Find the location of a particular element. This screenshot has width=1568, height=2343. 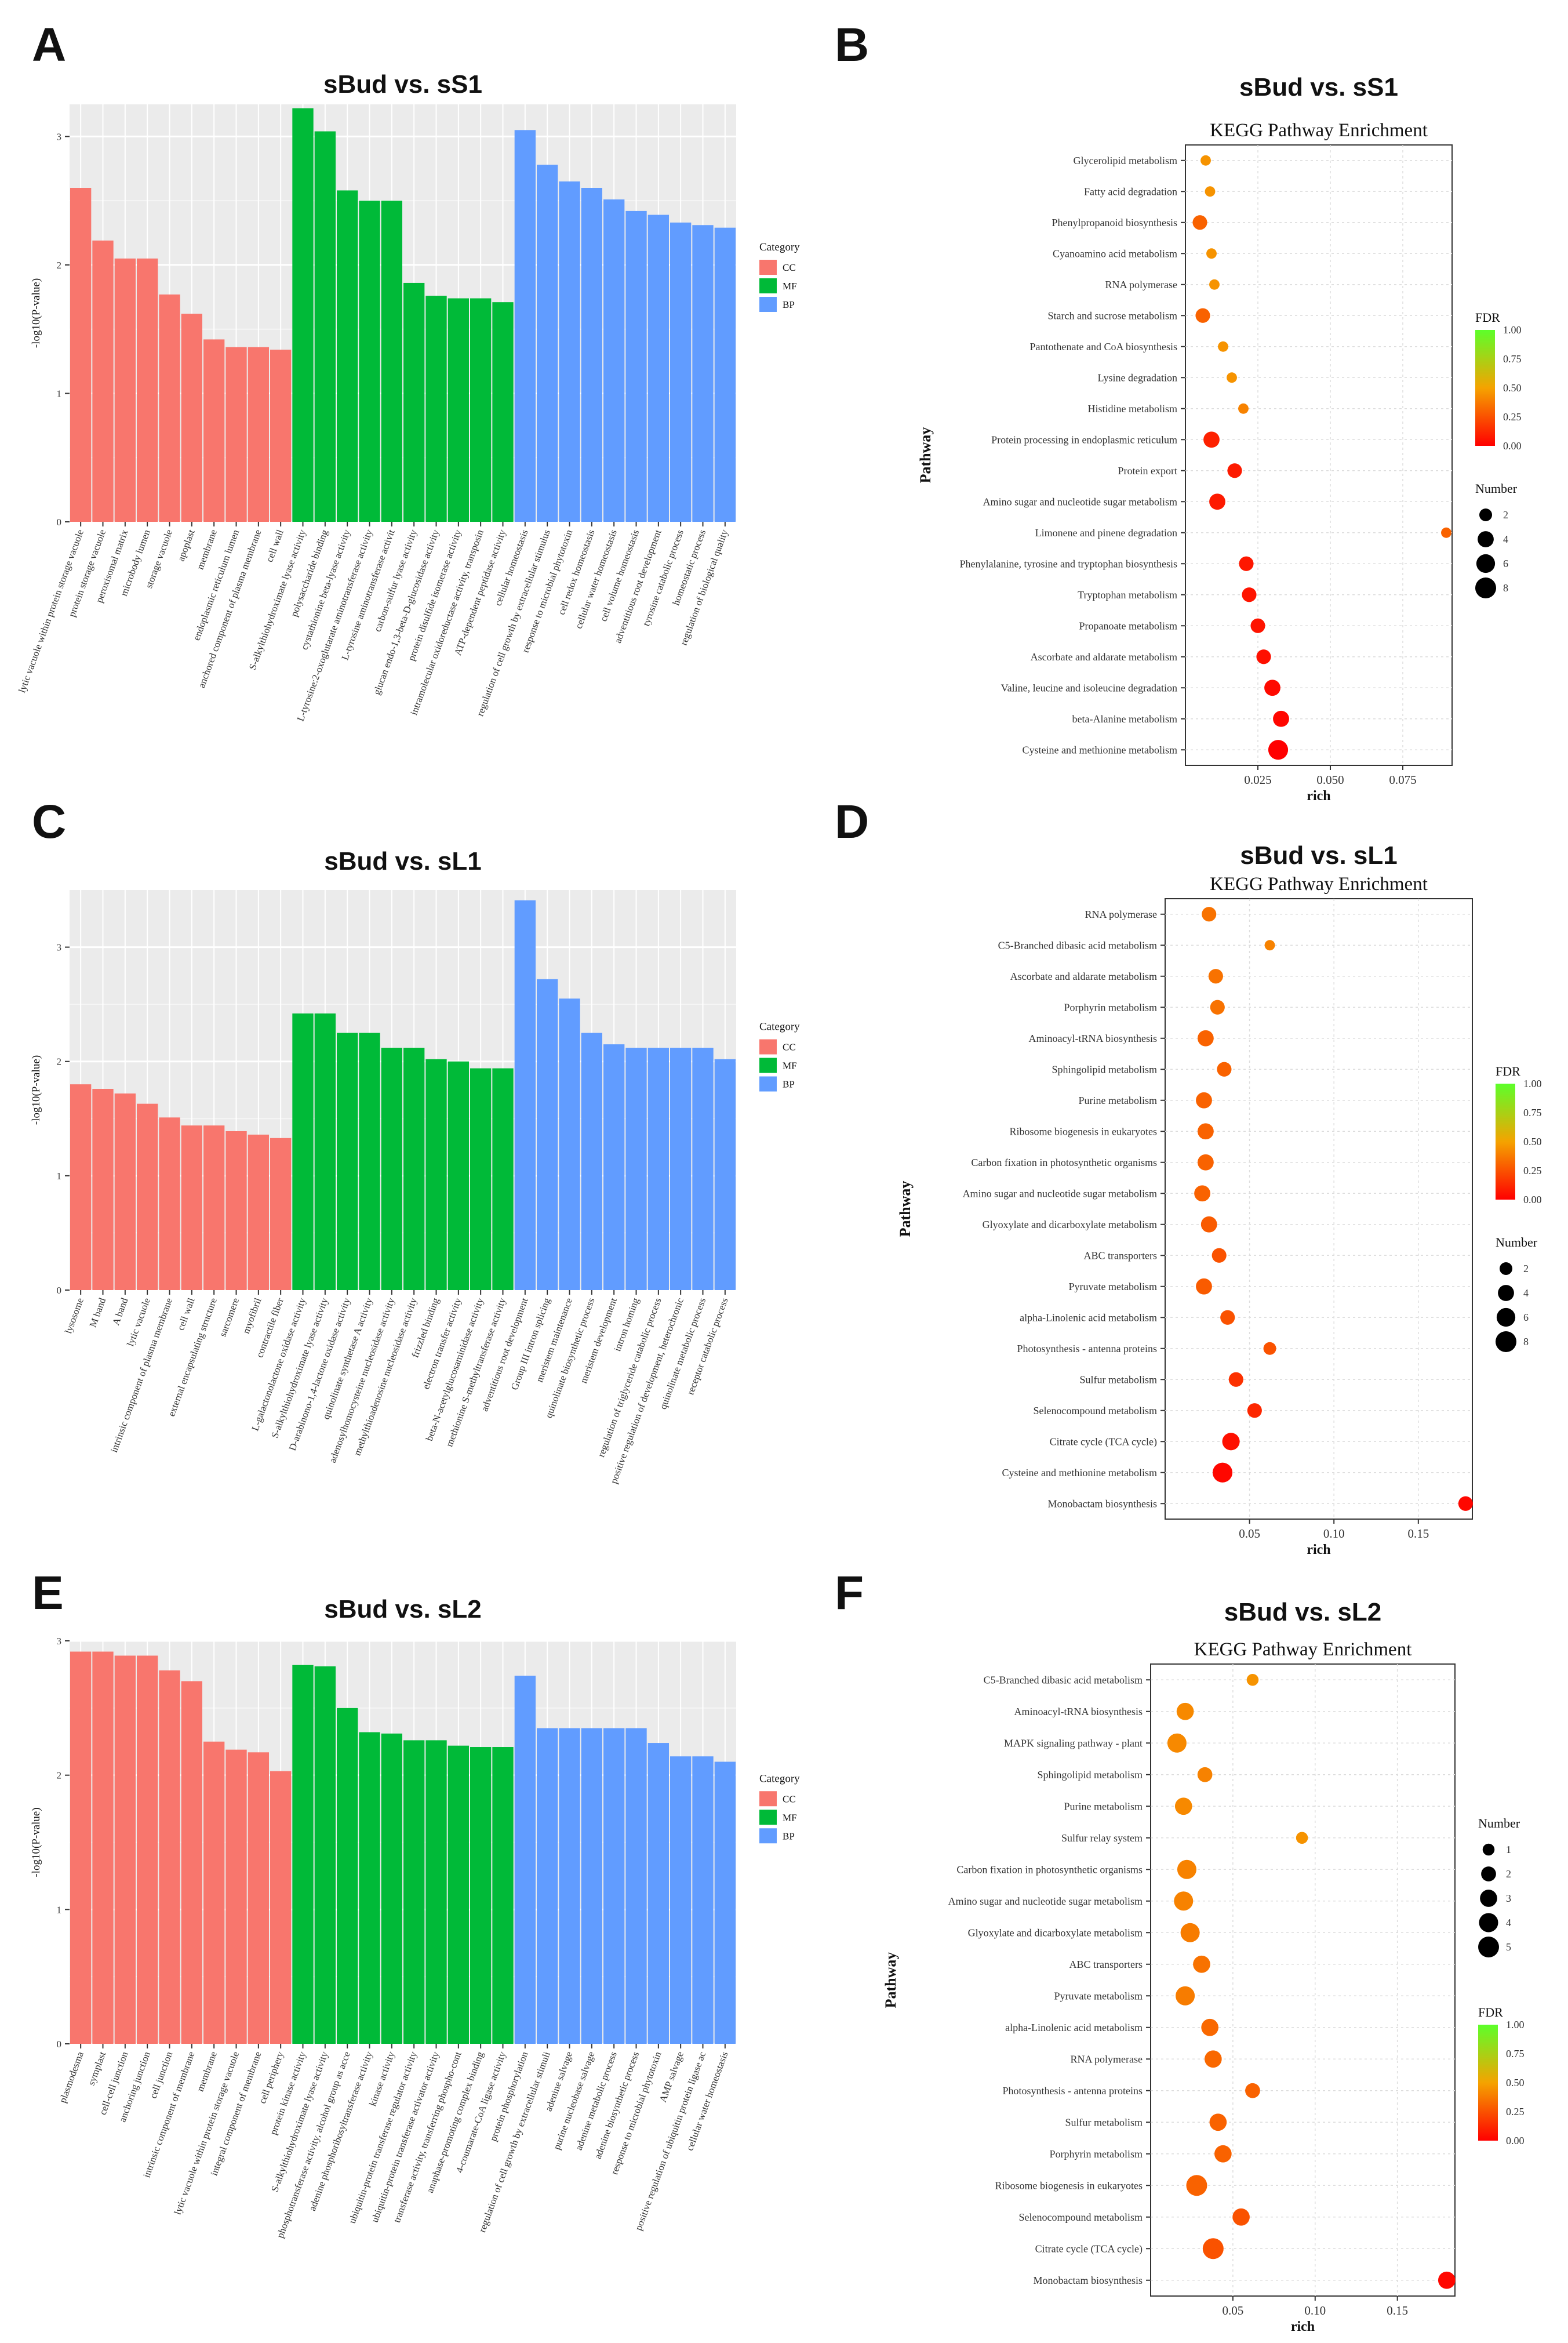

y-tick-label: Cyanoamino acid metabolism is located at coordinates (1115, 253).